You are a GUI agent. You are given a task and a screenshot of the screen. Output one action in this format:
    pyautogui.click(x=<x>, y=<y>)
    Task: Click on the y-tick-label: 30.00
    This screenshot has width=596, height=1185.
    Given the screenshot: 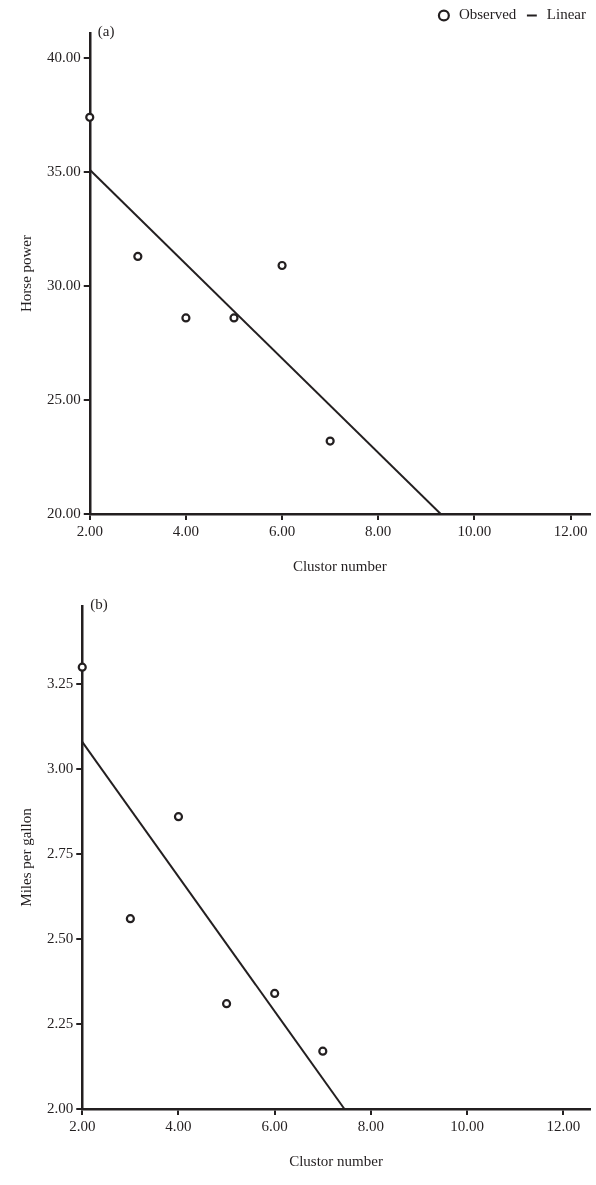 What is the action you would take?
    pyautogui.click(x=64, y=284)
    